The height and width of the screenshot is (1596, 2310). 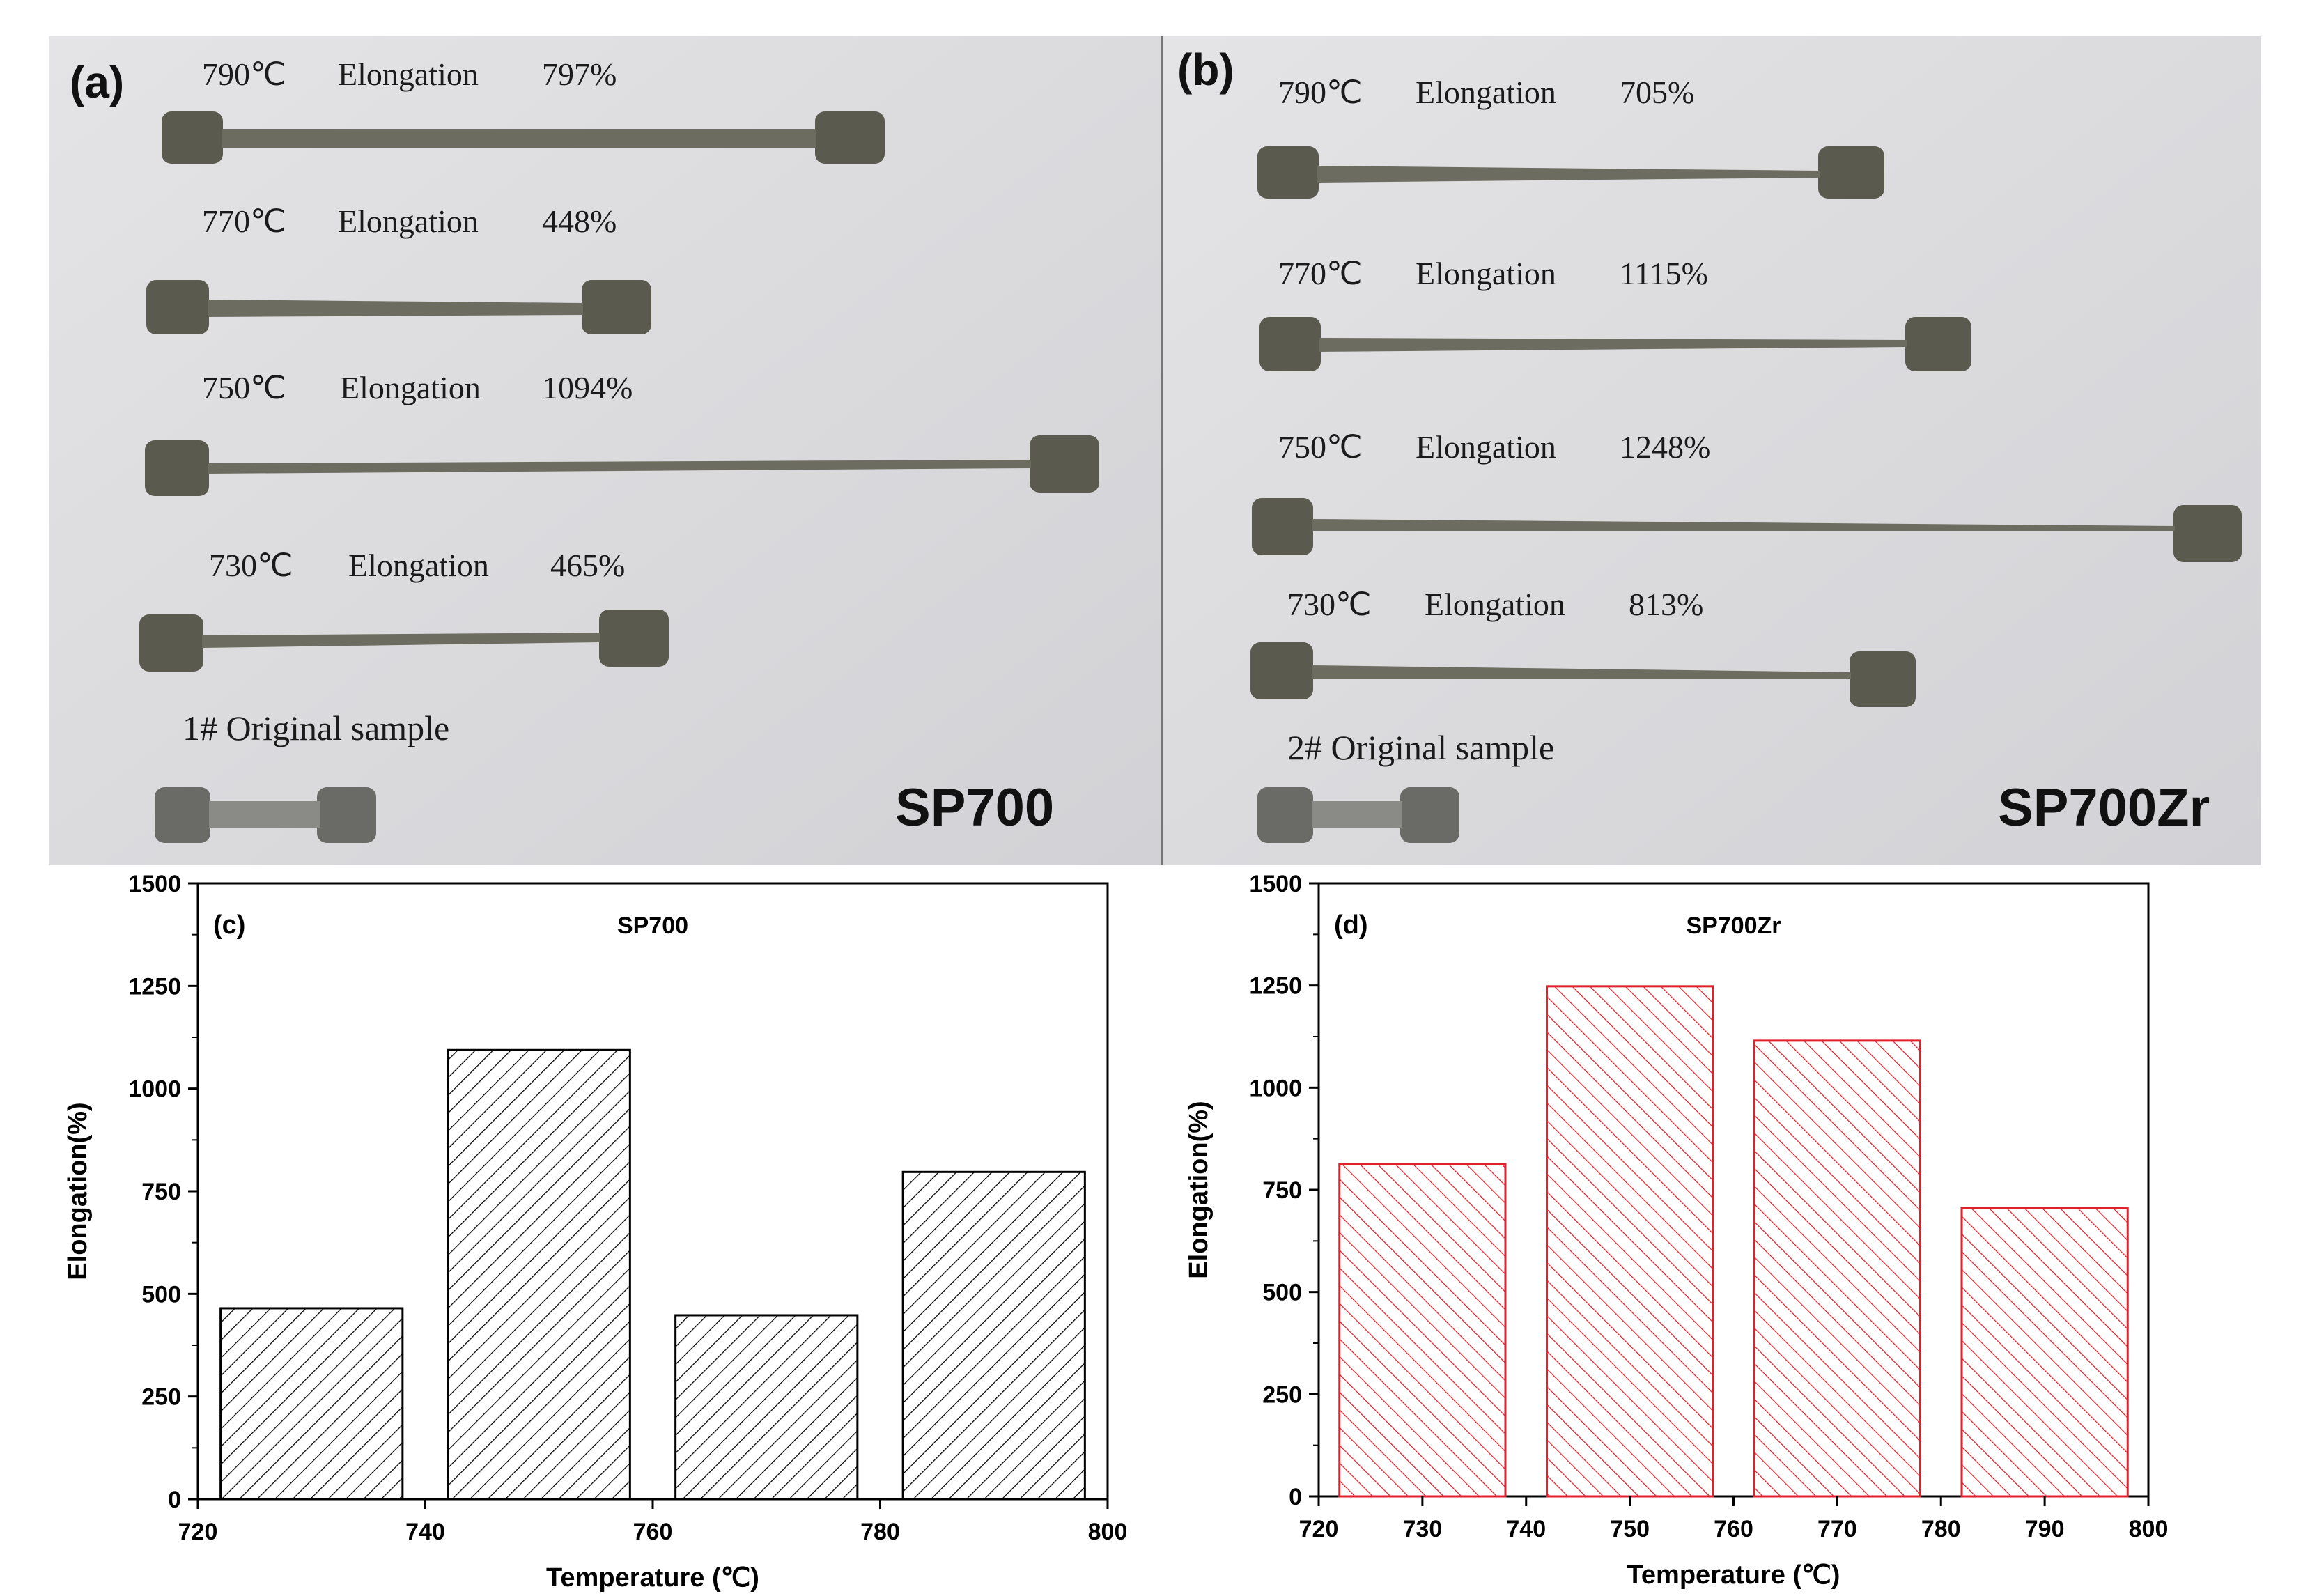 I want to click on specimen-elongation-value: 1094%, so click(x=588, y=387).